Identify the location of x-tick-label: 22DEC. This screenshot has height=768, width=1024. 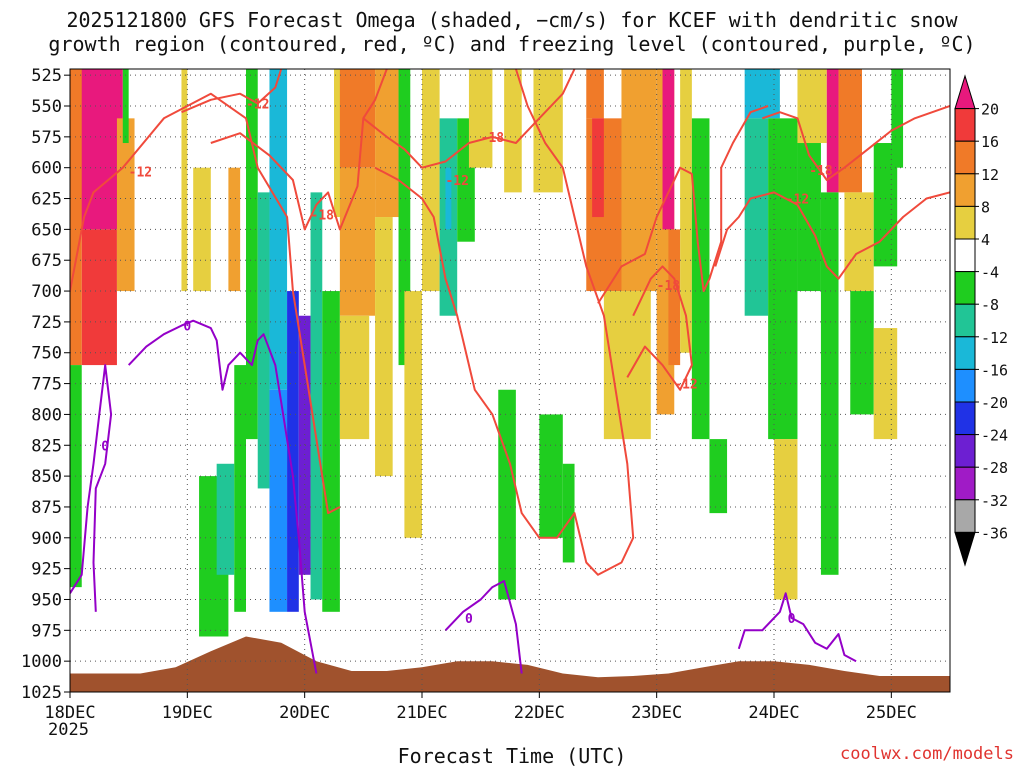
(539, 713).